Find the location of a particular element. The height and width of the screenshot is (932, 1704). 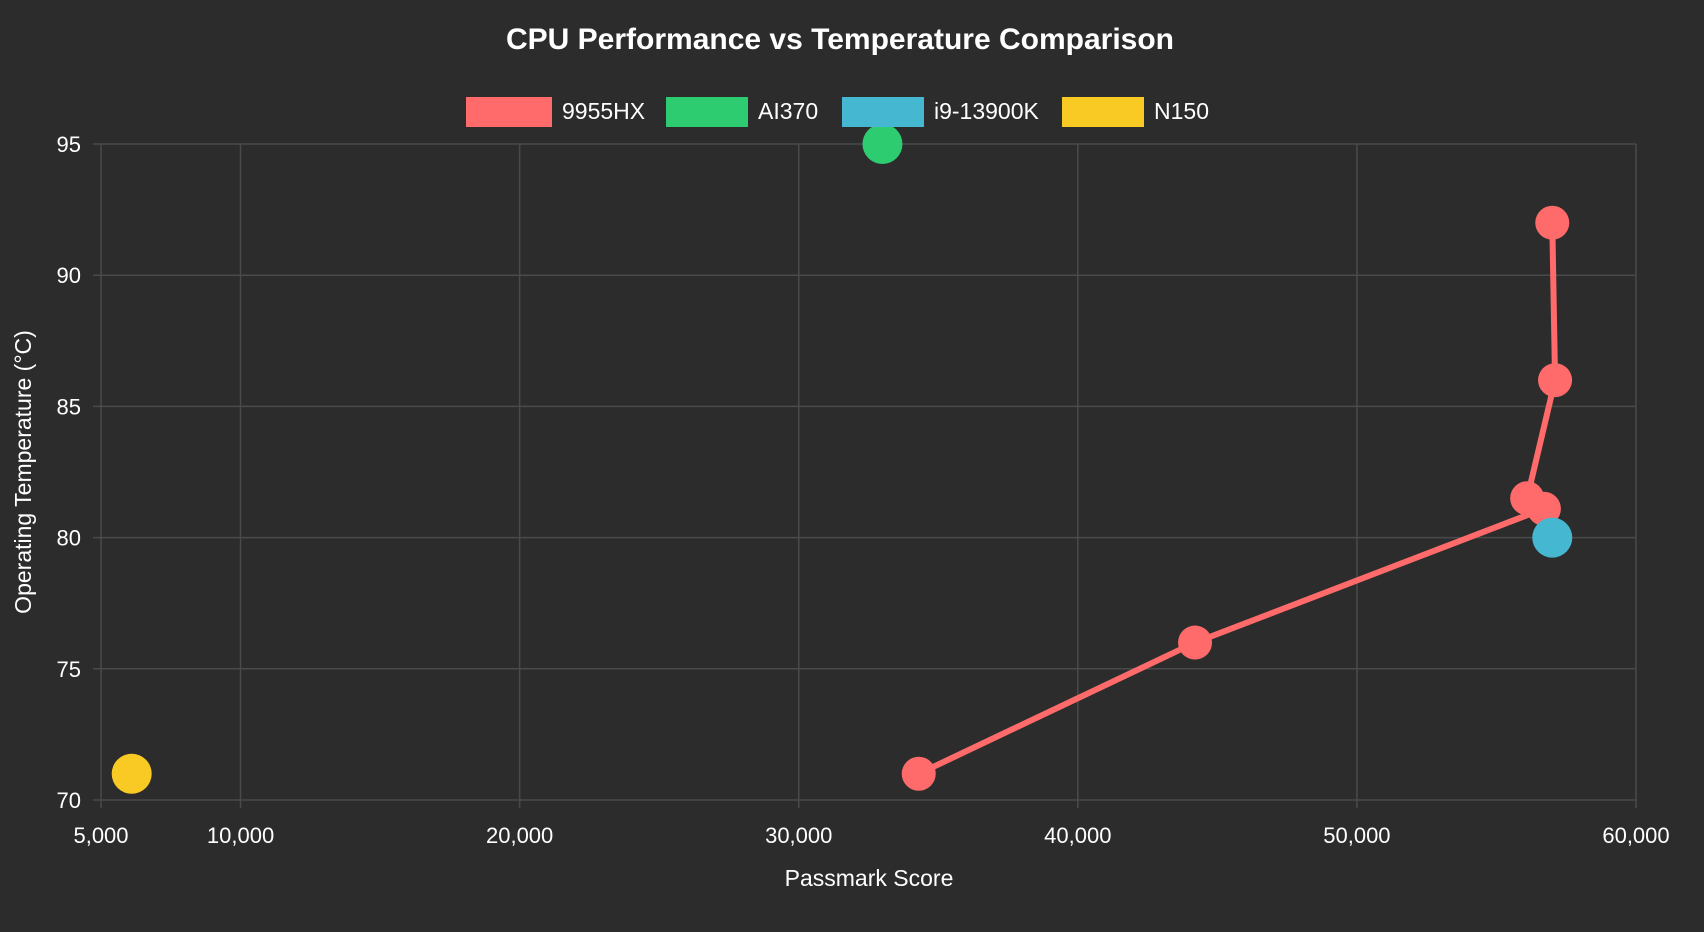

legend: 9955HX AI370 i9-13900K N150 is located at coordinates (837, 112).